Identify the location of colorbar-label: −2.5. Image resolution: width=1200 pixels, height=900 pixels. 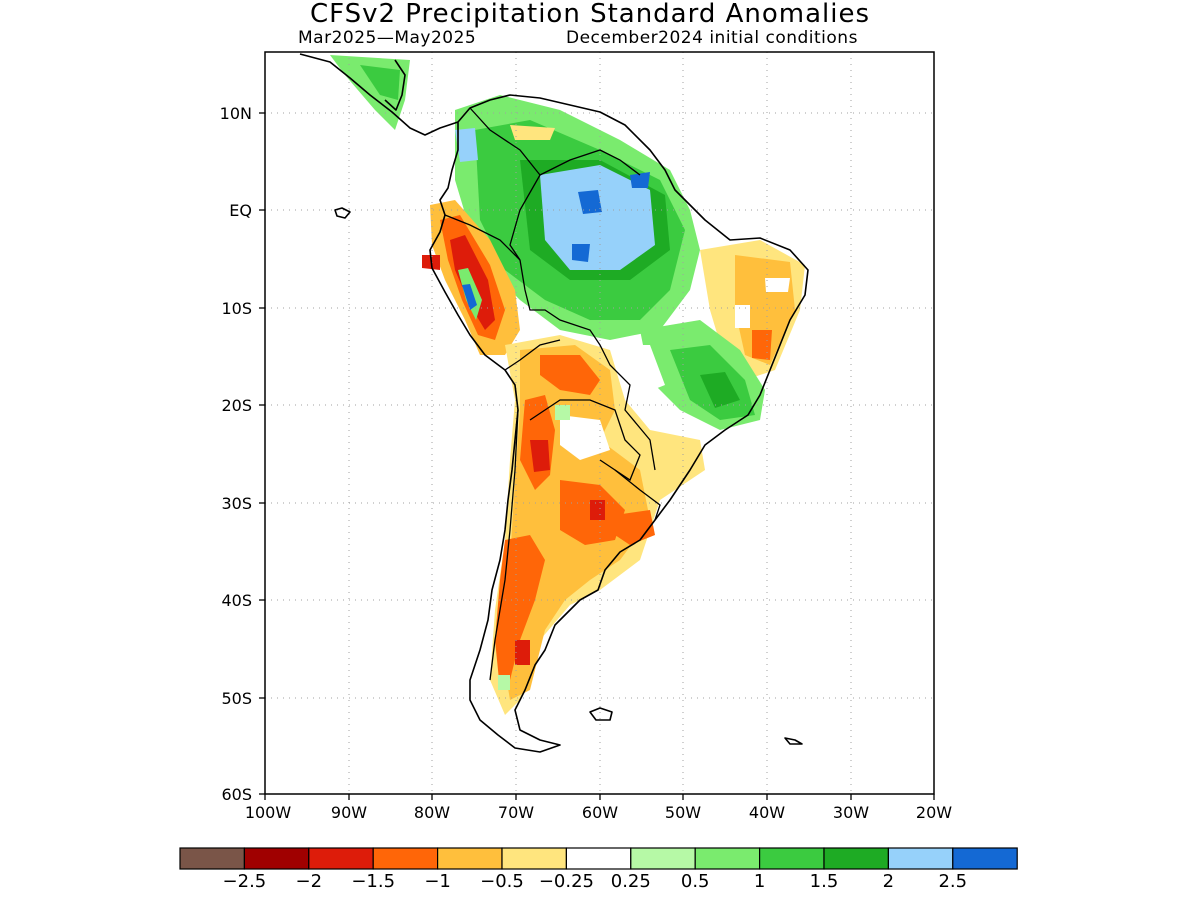
(245, 881).